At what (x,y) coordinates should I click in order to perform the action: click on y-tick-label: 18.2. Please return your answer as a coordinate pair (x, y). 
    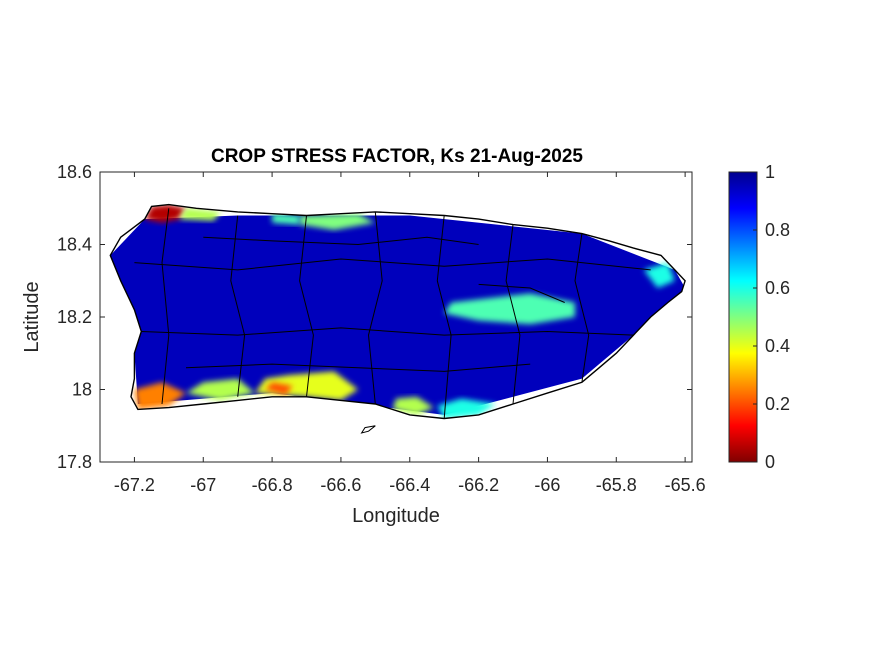
    Looking at the image, I should click on (74, 317).